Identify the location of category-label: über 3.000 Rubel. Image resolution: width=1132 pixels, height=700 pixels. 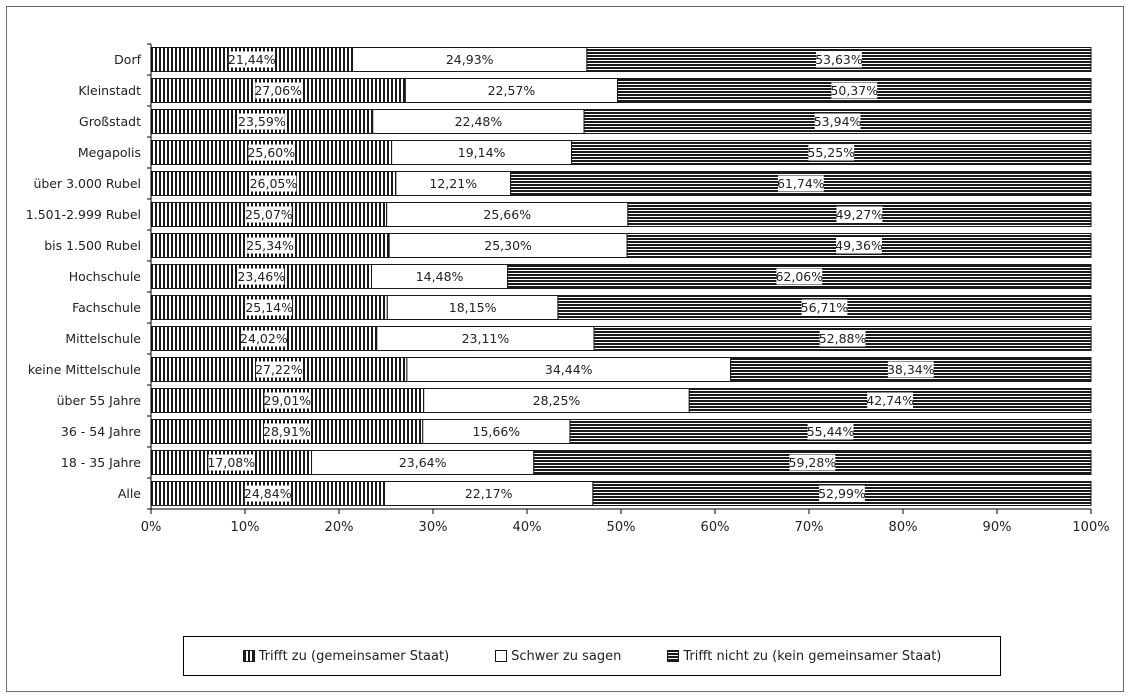
(87, 183).